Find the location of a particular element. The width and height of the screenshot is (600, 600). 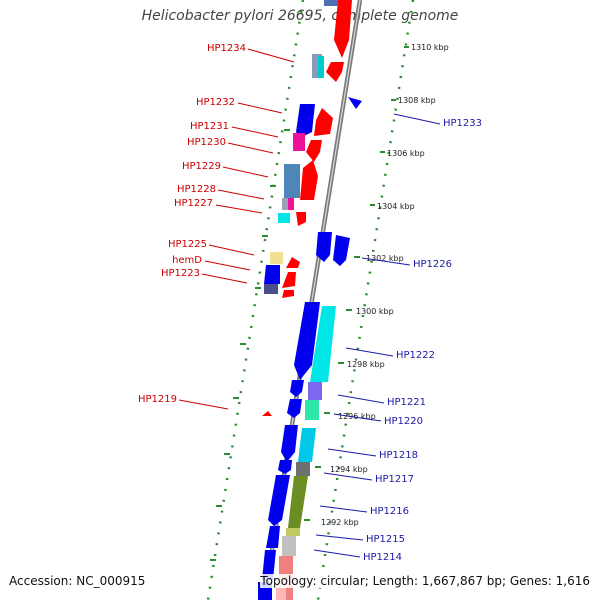

gene-label: HP1225 is located at coordinates (187, 244).